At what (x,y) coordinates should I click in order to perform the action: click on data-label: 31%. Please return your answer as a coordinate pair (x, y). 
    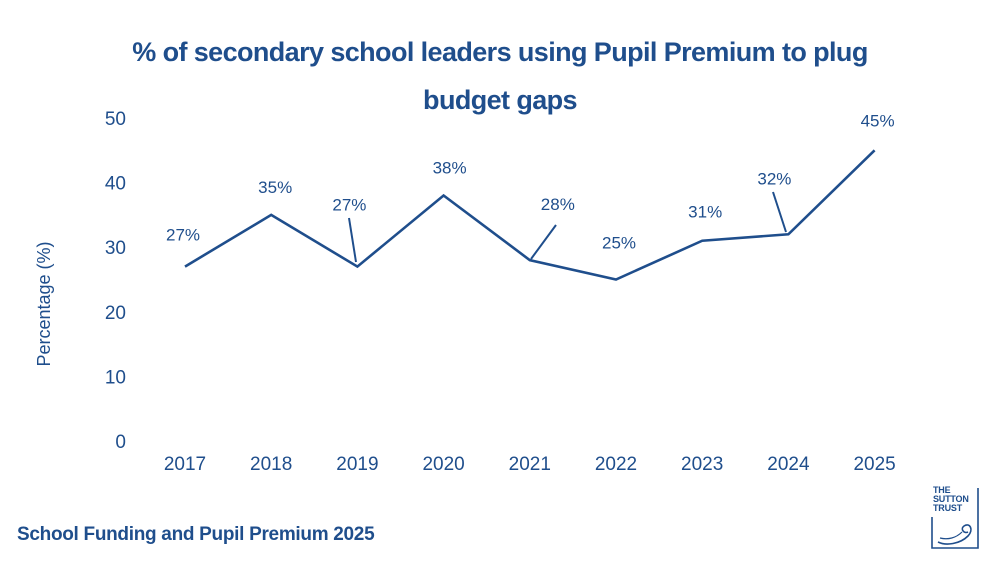
    Looking at the image, I should click on (705, 212).